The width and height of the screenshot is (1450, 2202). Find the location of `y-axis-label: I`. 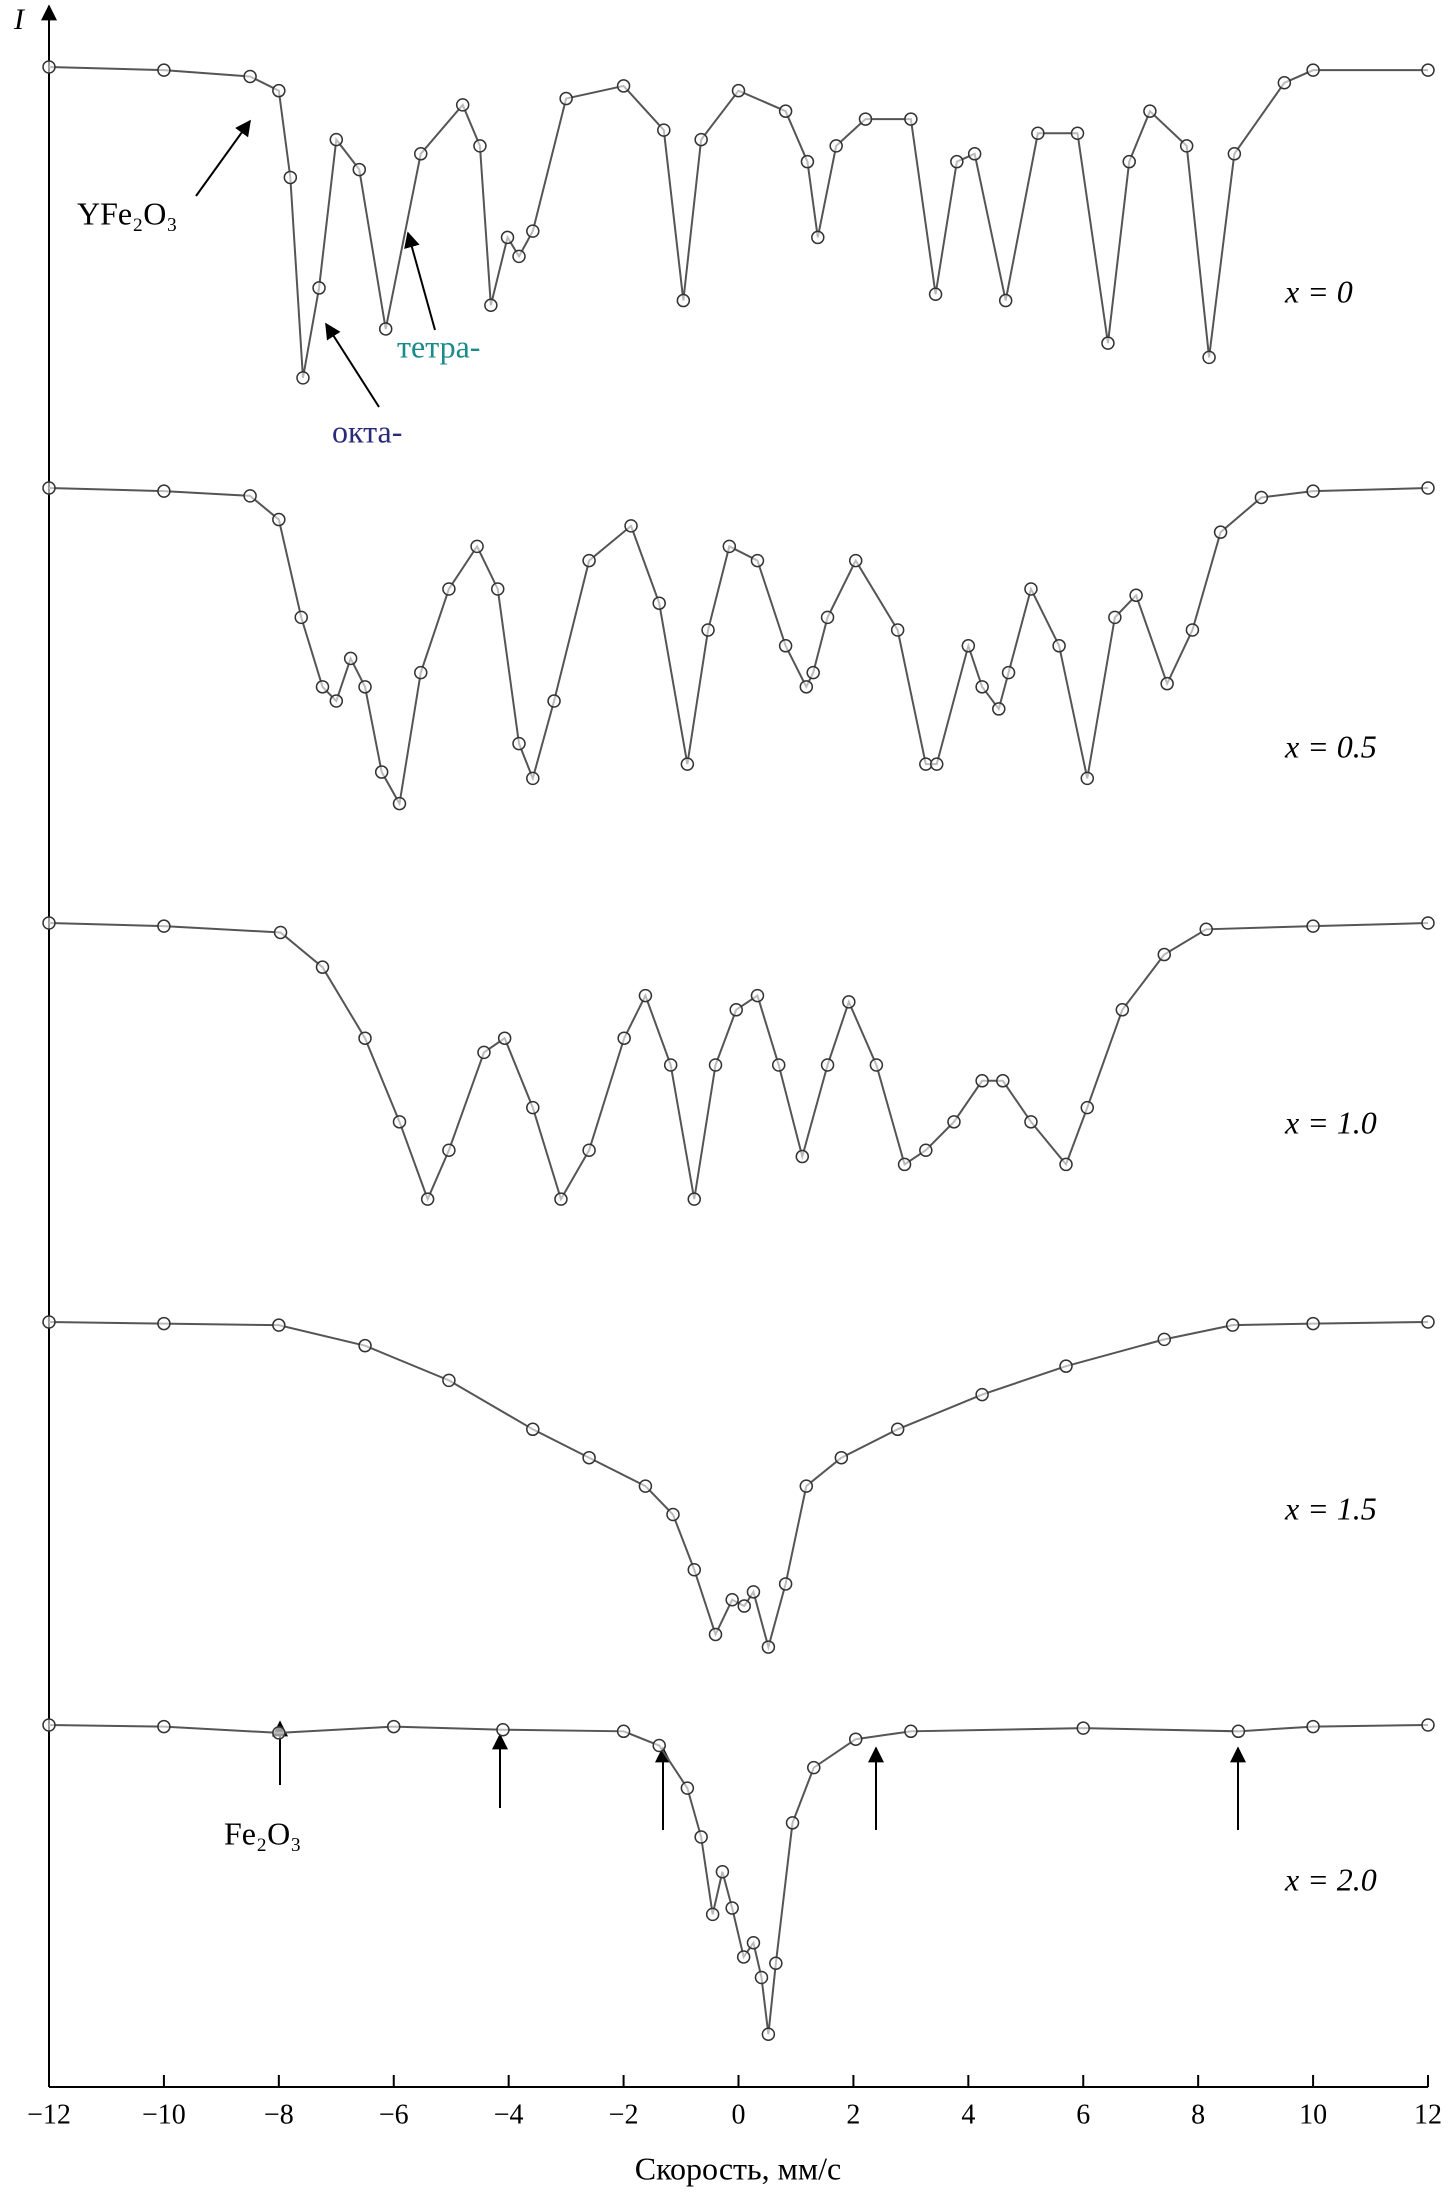

y-axis-label: I is located at coordinates (19, 19).